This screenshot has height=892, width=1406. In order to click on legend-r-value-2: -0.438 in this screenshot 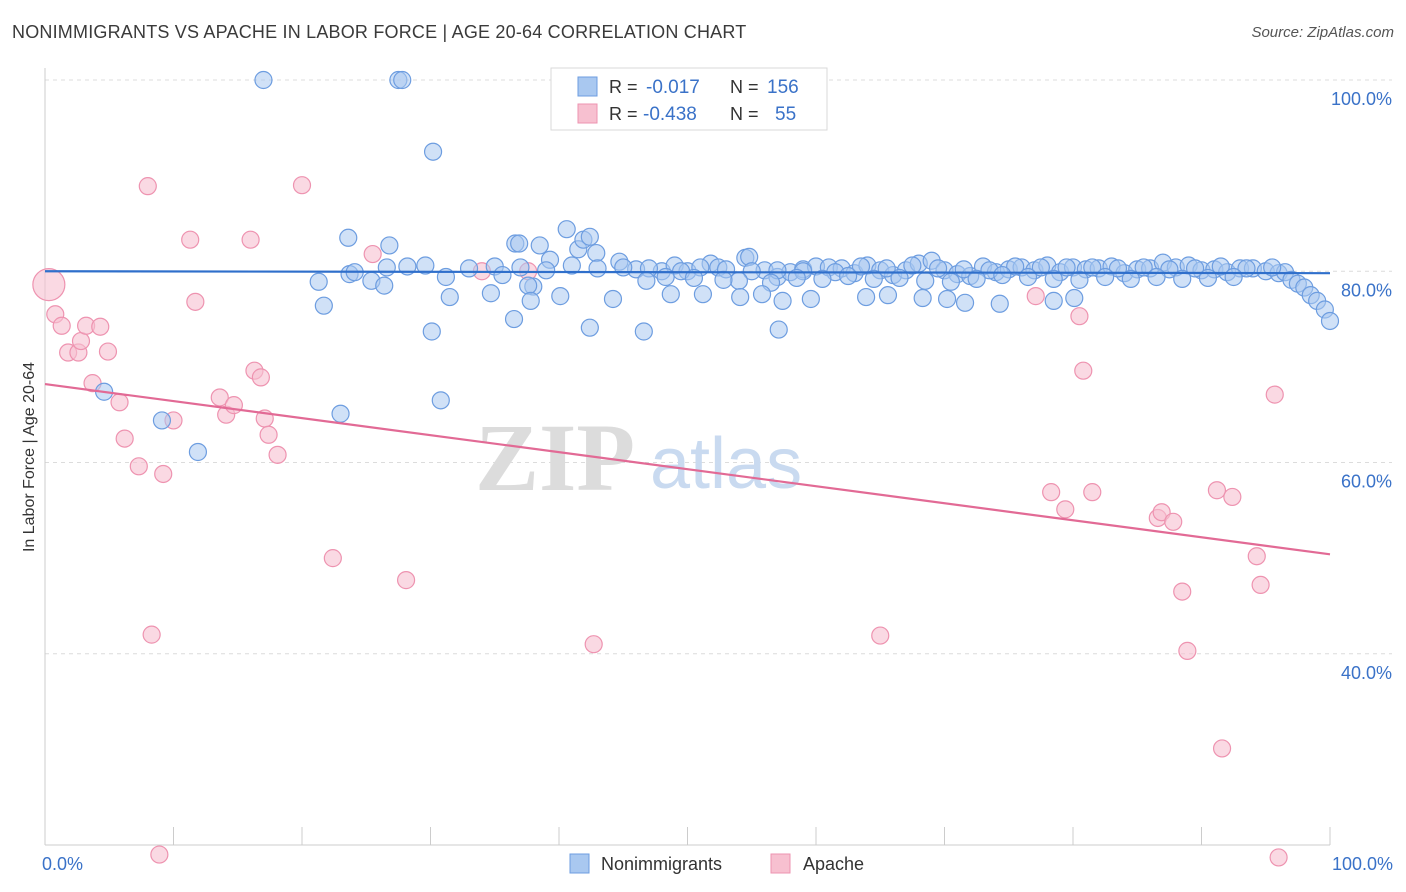, I will do `click(670, 114)`.